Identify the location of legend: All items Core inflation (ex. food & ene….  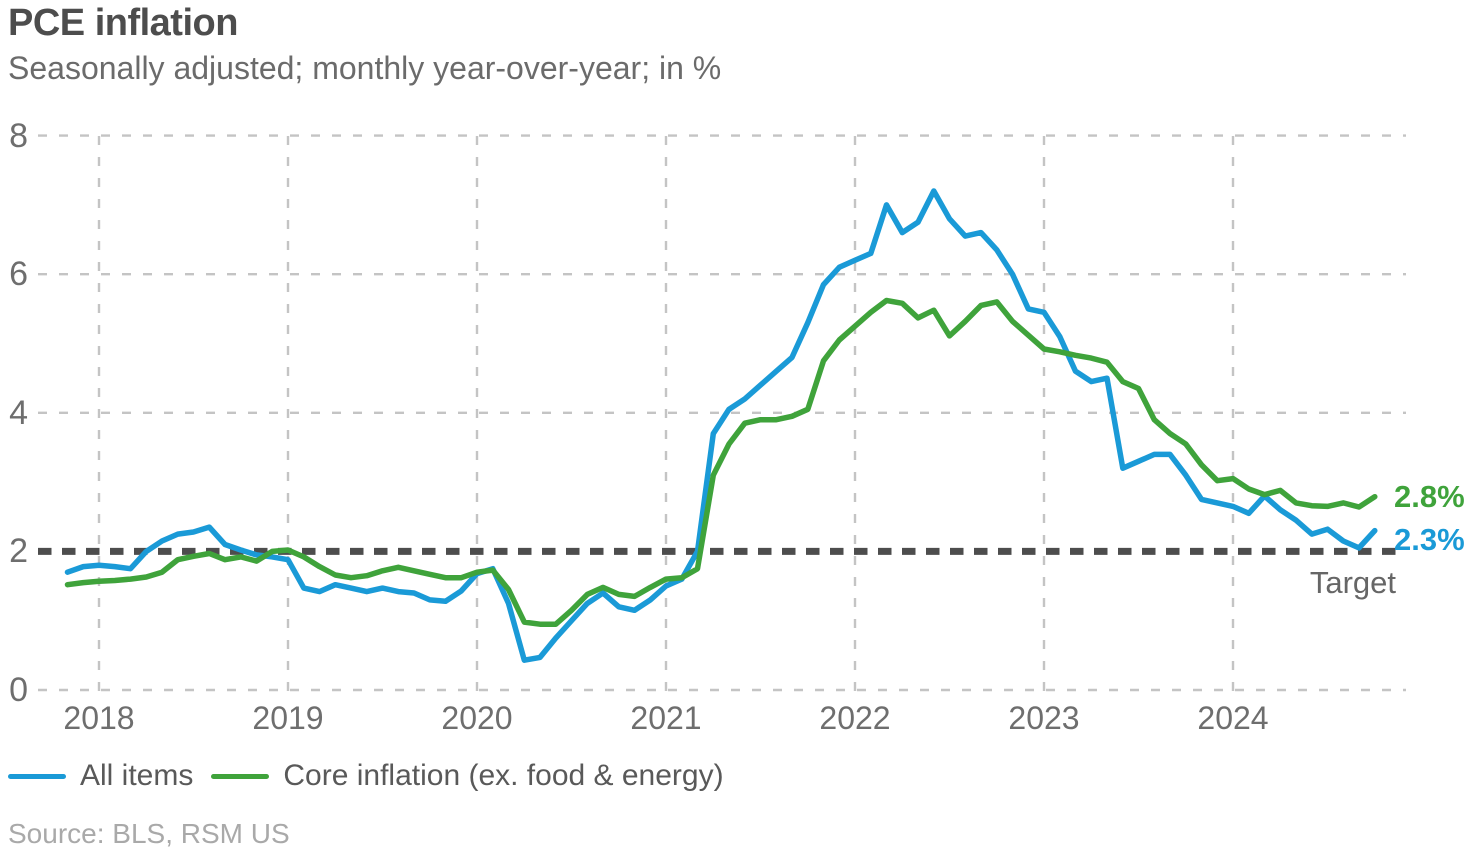
(366, 776).